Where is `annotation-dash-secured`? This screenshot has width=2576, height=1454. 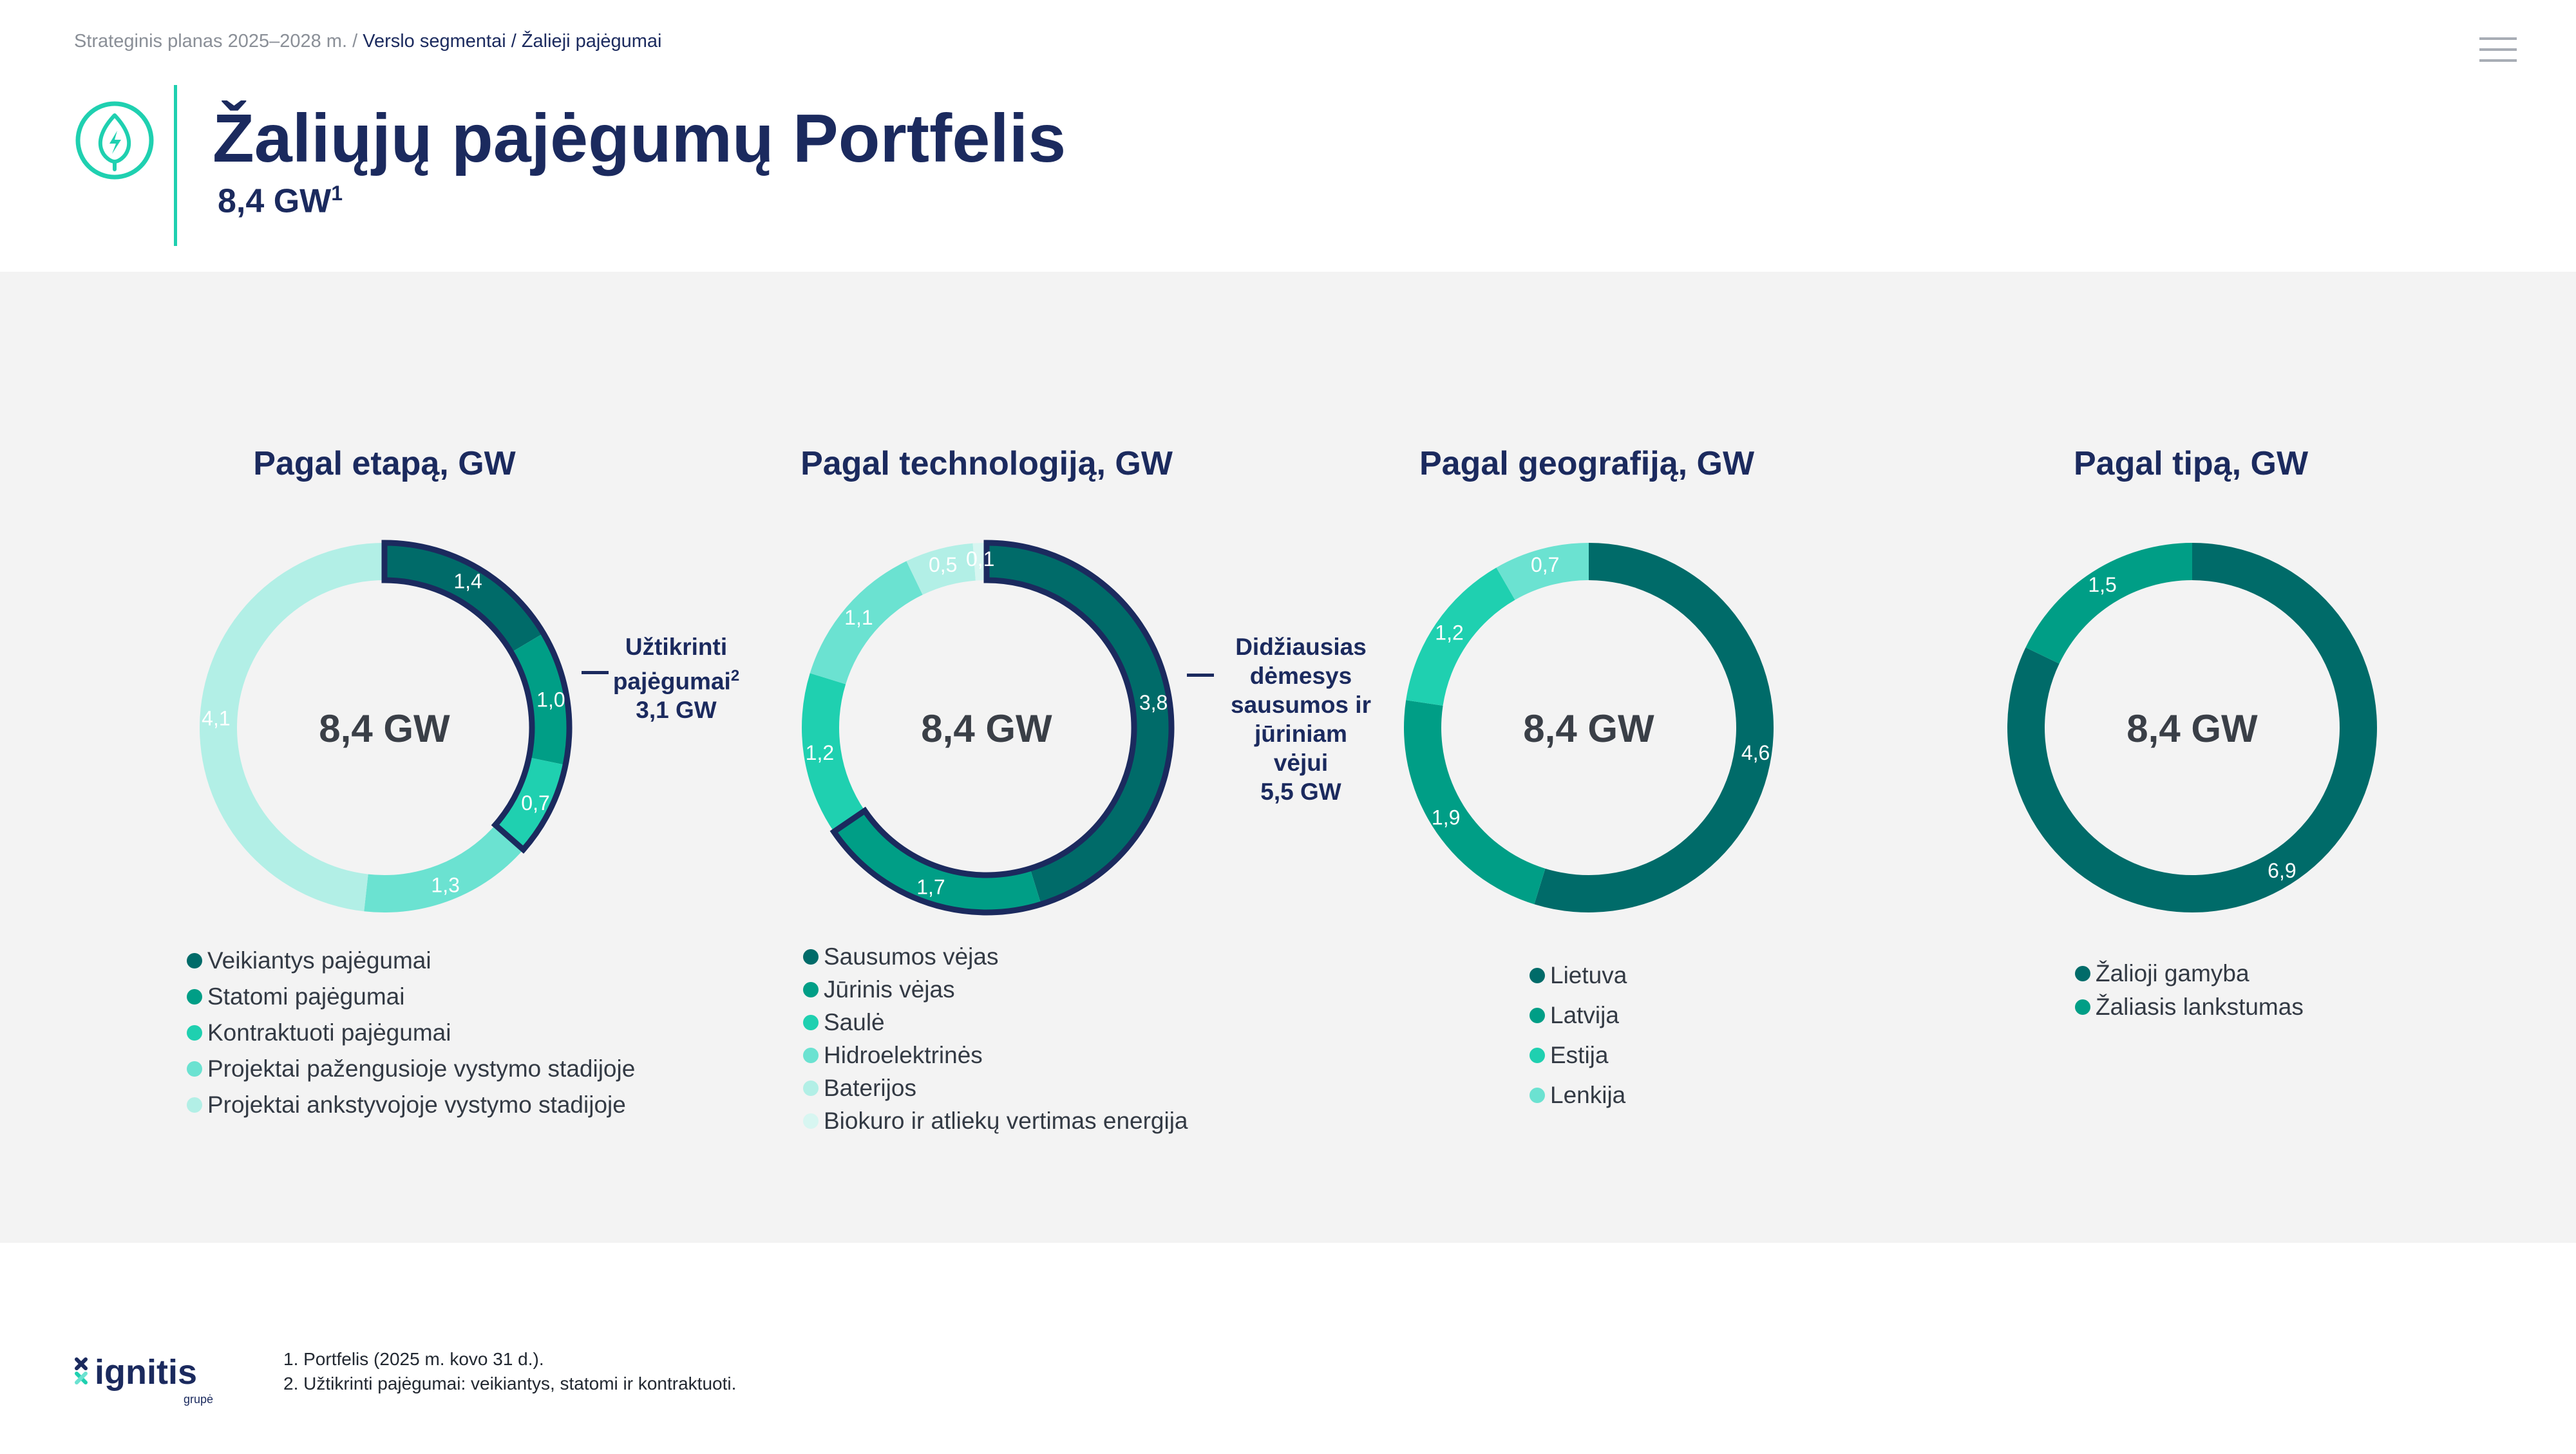
annotation-dash-secured is located at coordinates (595, 672).